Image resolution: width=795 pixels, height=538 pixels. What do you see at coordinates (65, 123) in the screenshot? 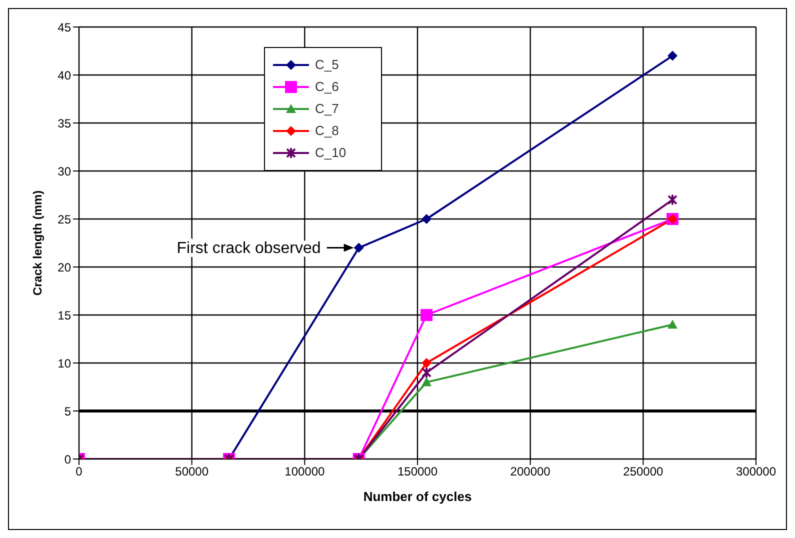
I see `y-tick-label: 35` at bounding box center [65, 123].